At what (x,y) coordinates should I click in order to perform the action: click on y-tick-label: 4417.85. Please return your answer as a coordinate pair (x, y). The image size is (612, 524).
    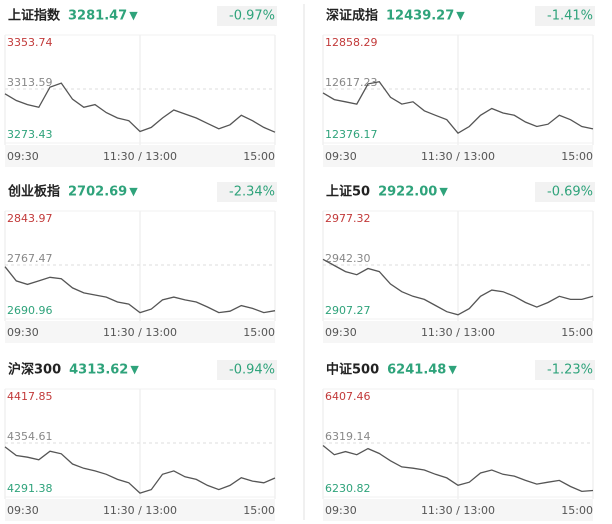
    Looking at the image, I should click on (30, 396).